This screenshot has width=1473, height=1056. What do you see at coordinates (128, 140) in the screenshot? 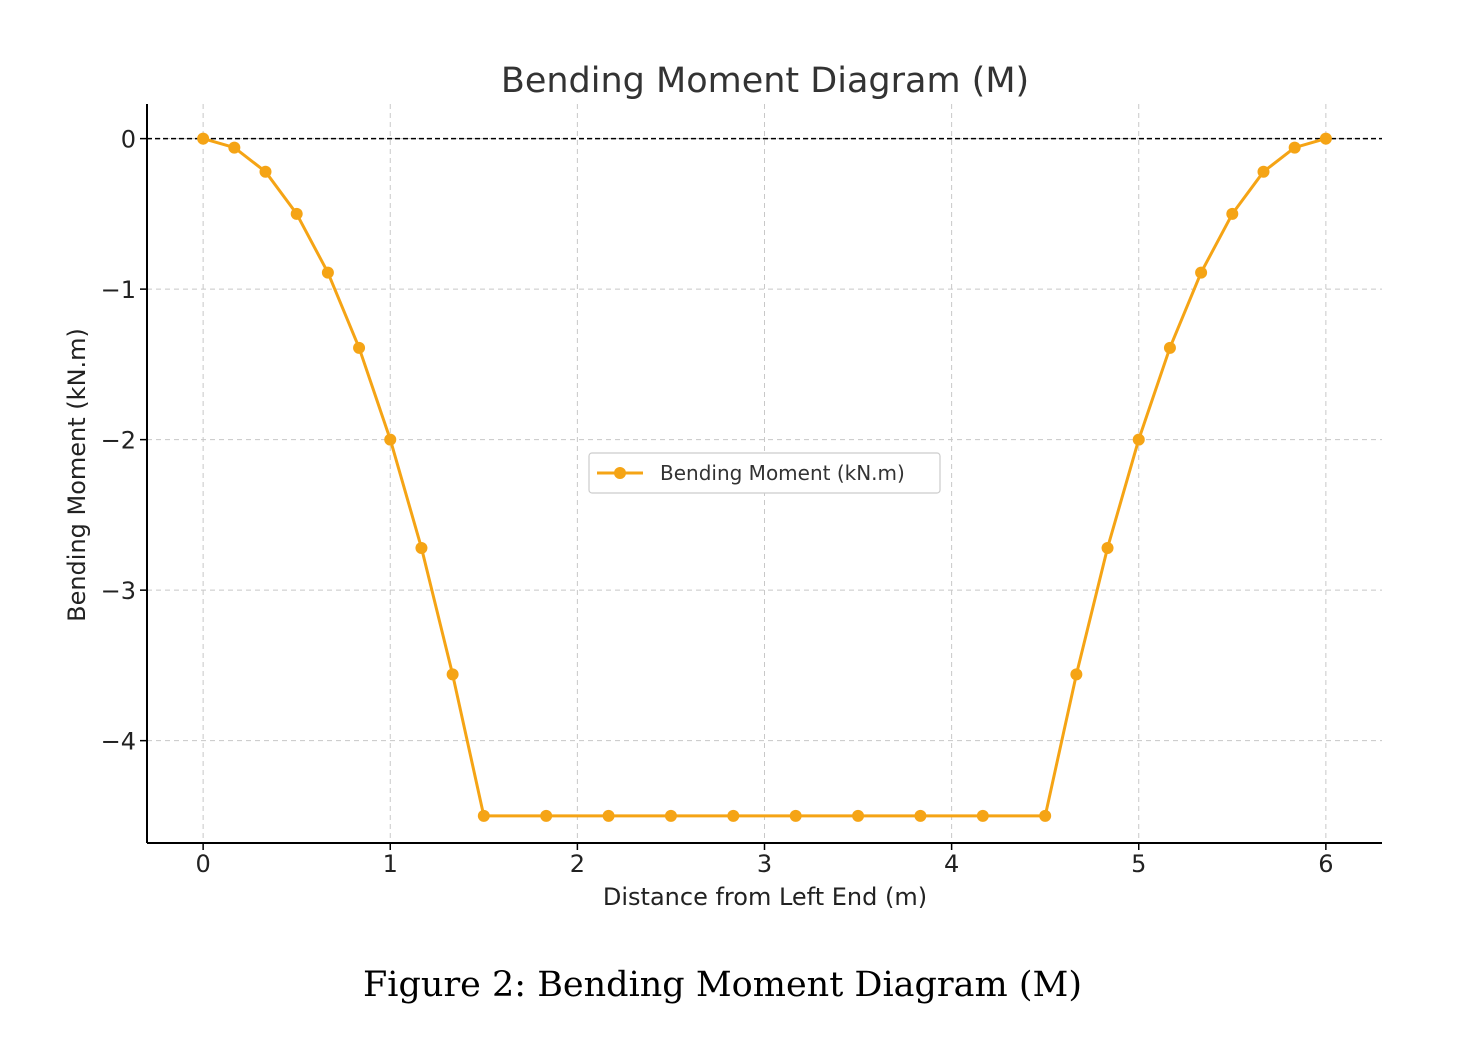
I see `y-tick-label-0: 0` at bounding box center [128, 140].